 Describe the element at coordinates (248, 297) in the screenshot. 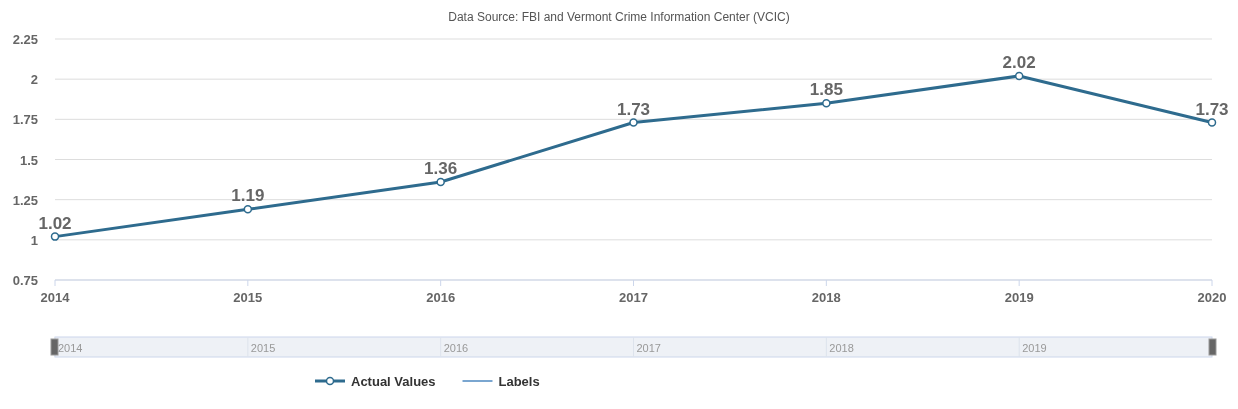

I see `x-tick-label: 2015` at that location.